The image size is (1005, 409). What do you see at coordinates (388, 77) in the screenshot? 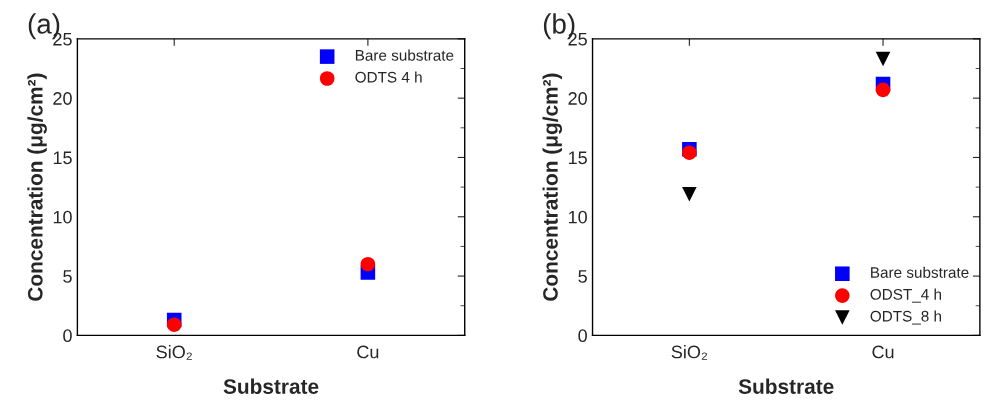
I see `legend-label: ODTS 4 h` at bounding box center [388, 77].